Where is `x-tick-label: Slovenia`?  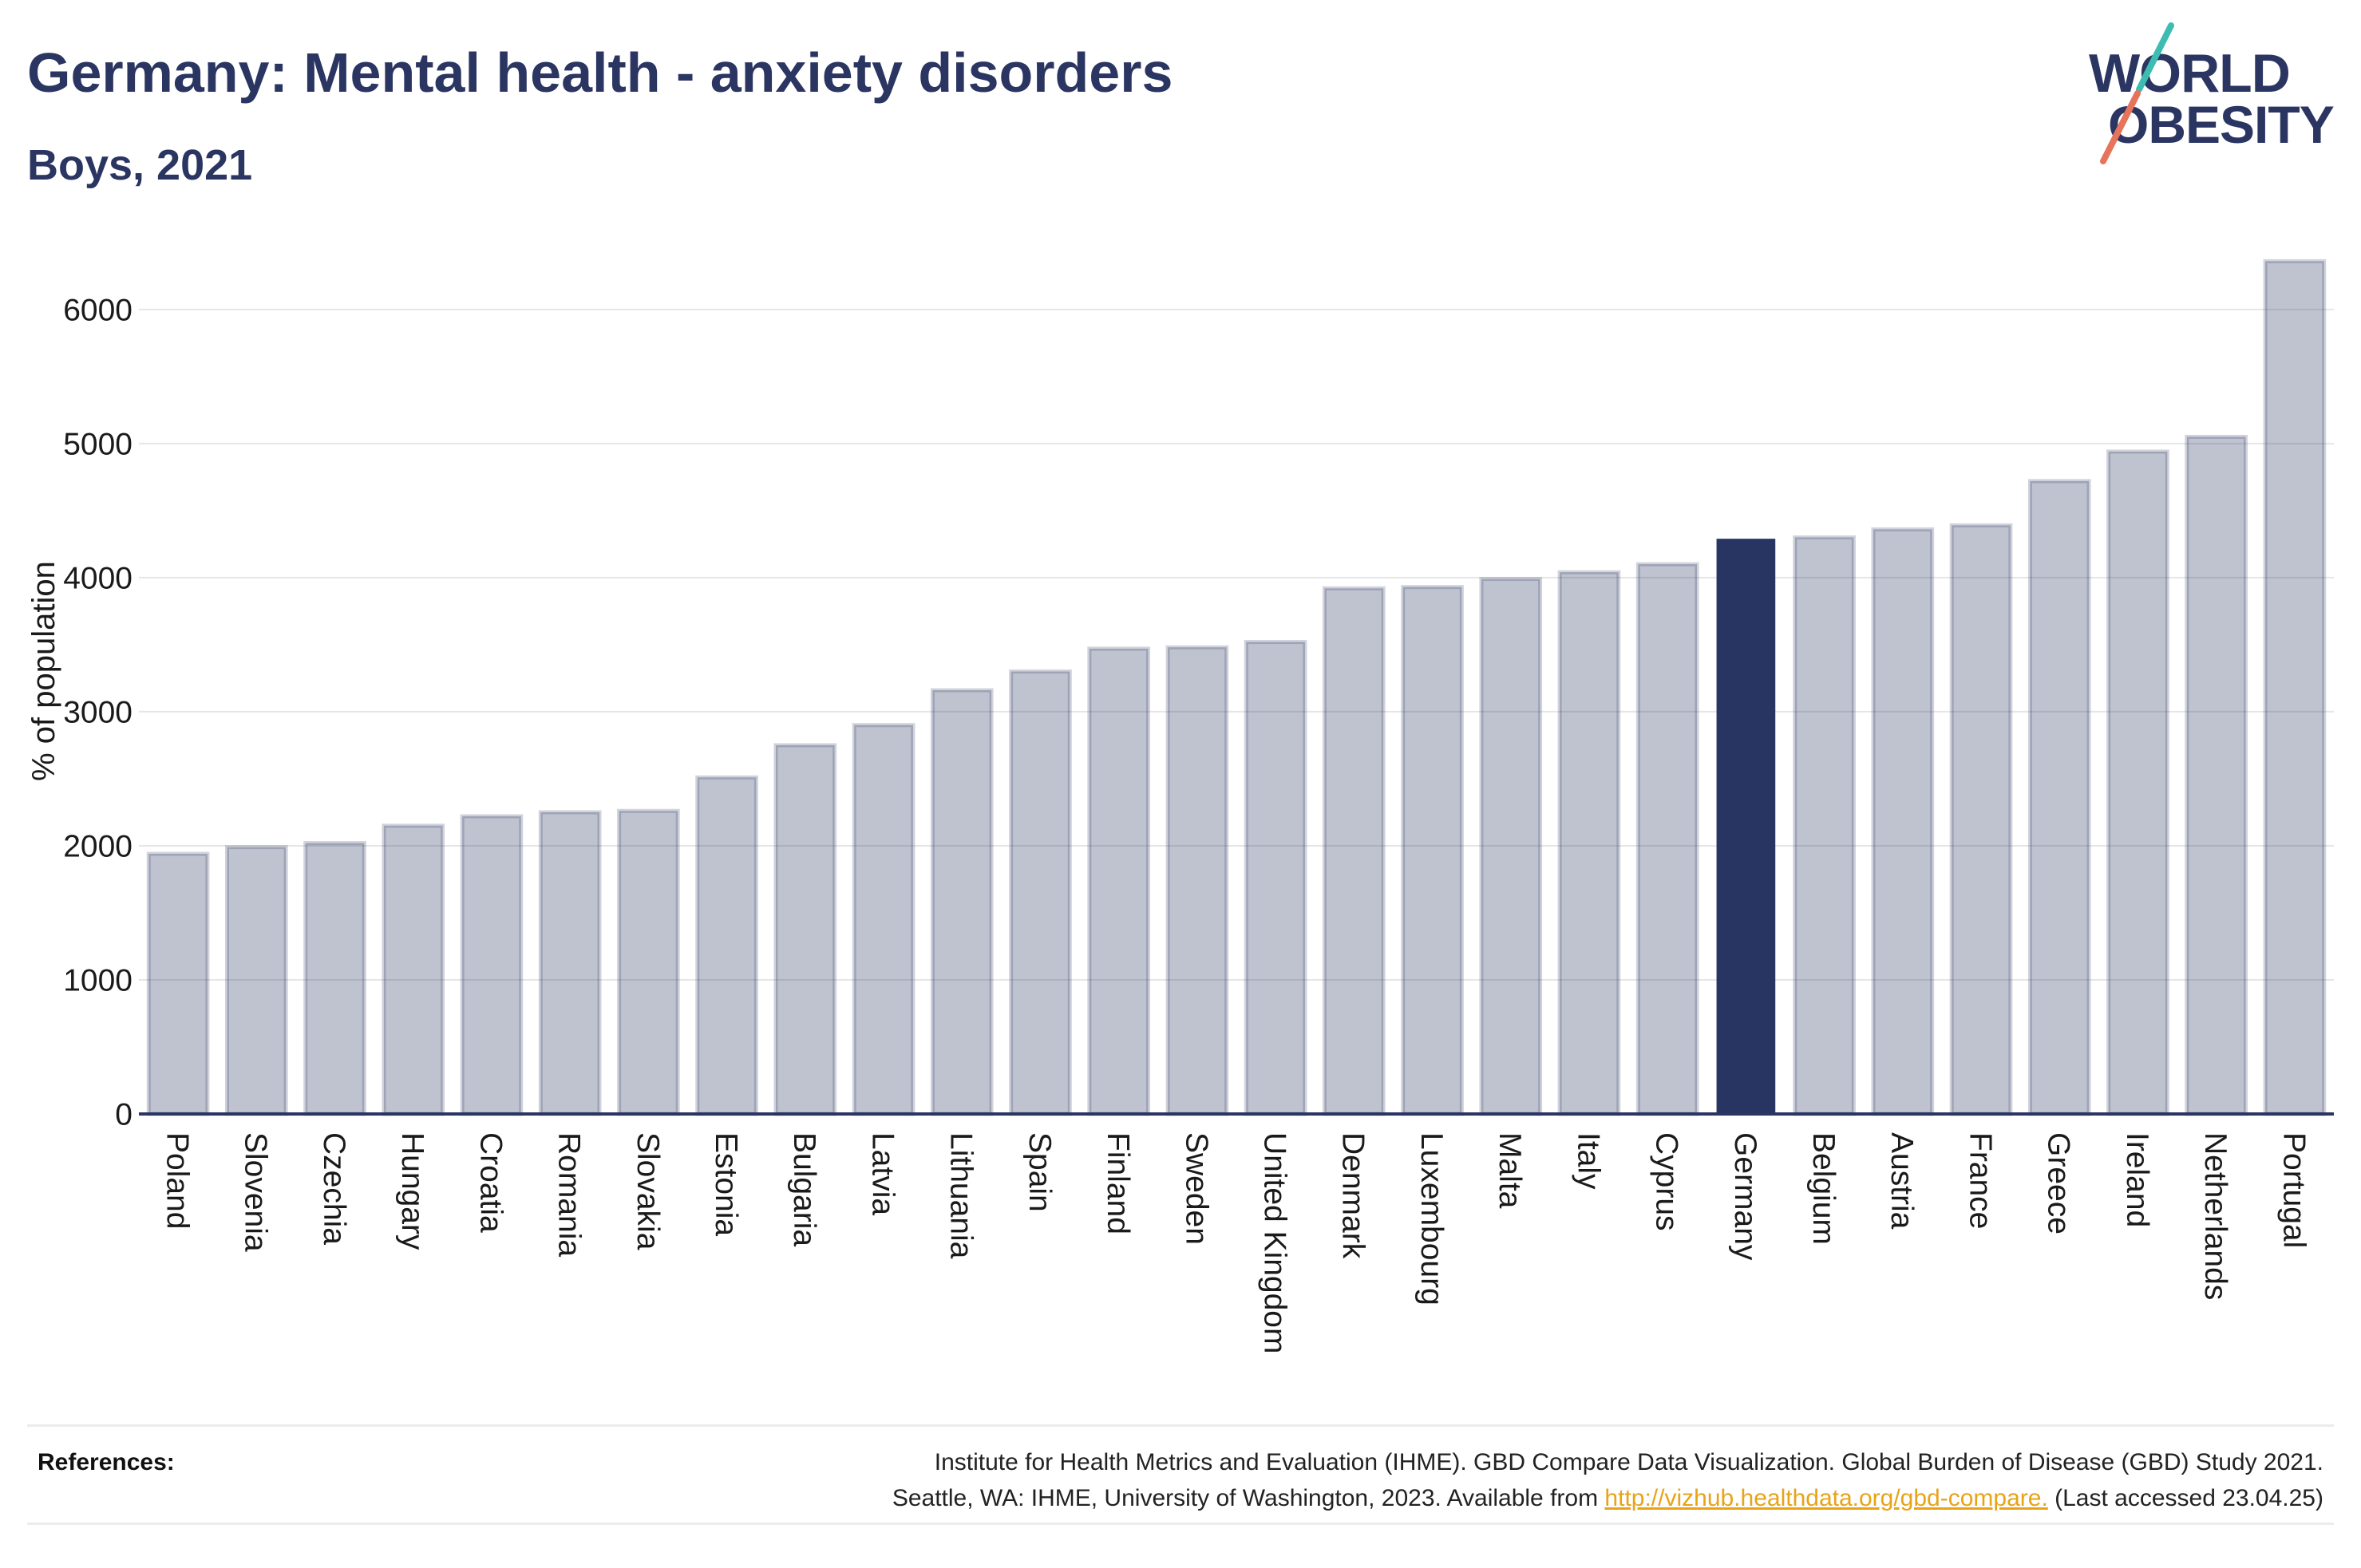
x-tick-label: Slovenia is located at coordinates (256, 1192).